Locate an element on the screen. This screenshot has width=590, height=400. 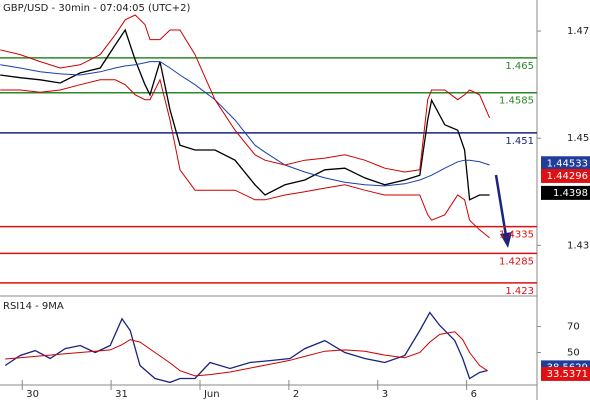
rsi-title: RSI14 - 9MA is located at coordinates (33, 306).